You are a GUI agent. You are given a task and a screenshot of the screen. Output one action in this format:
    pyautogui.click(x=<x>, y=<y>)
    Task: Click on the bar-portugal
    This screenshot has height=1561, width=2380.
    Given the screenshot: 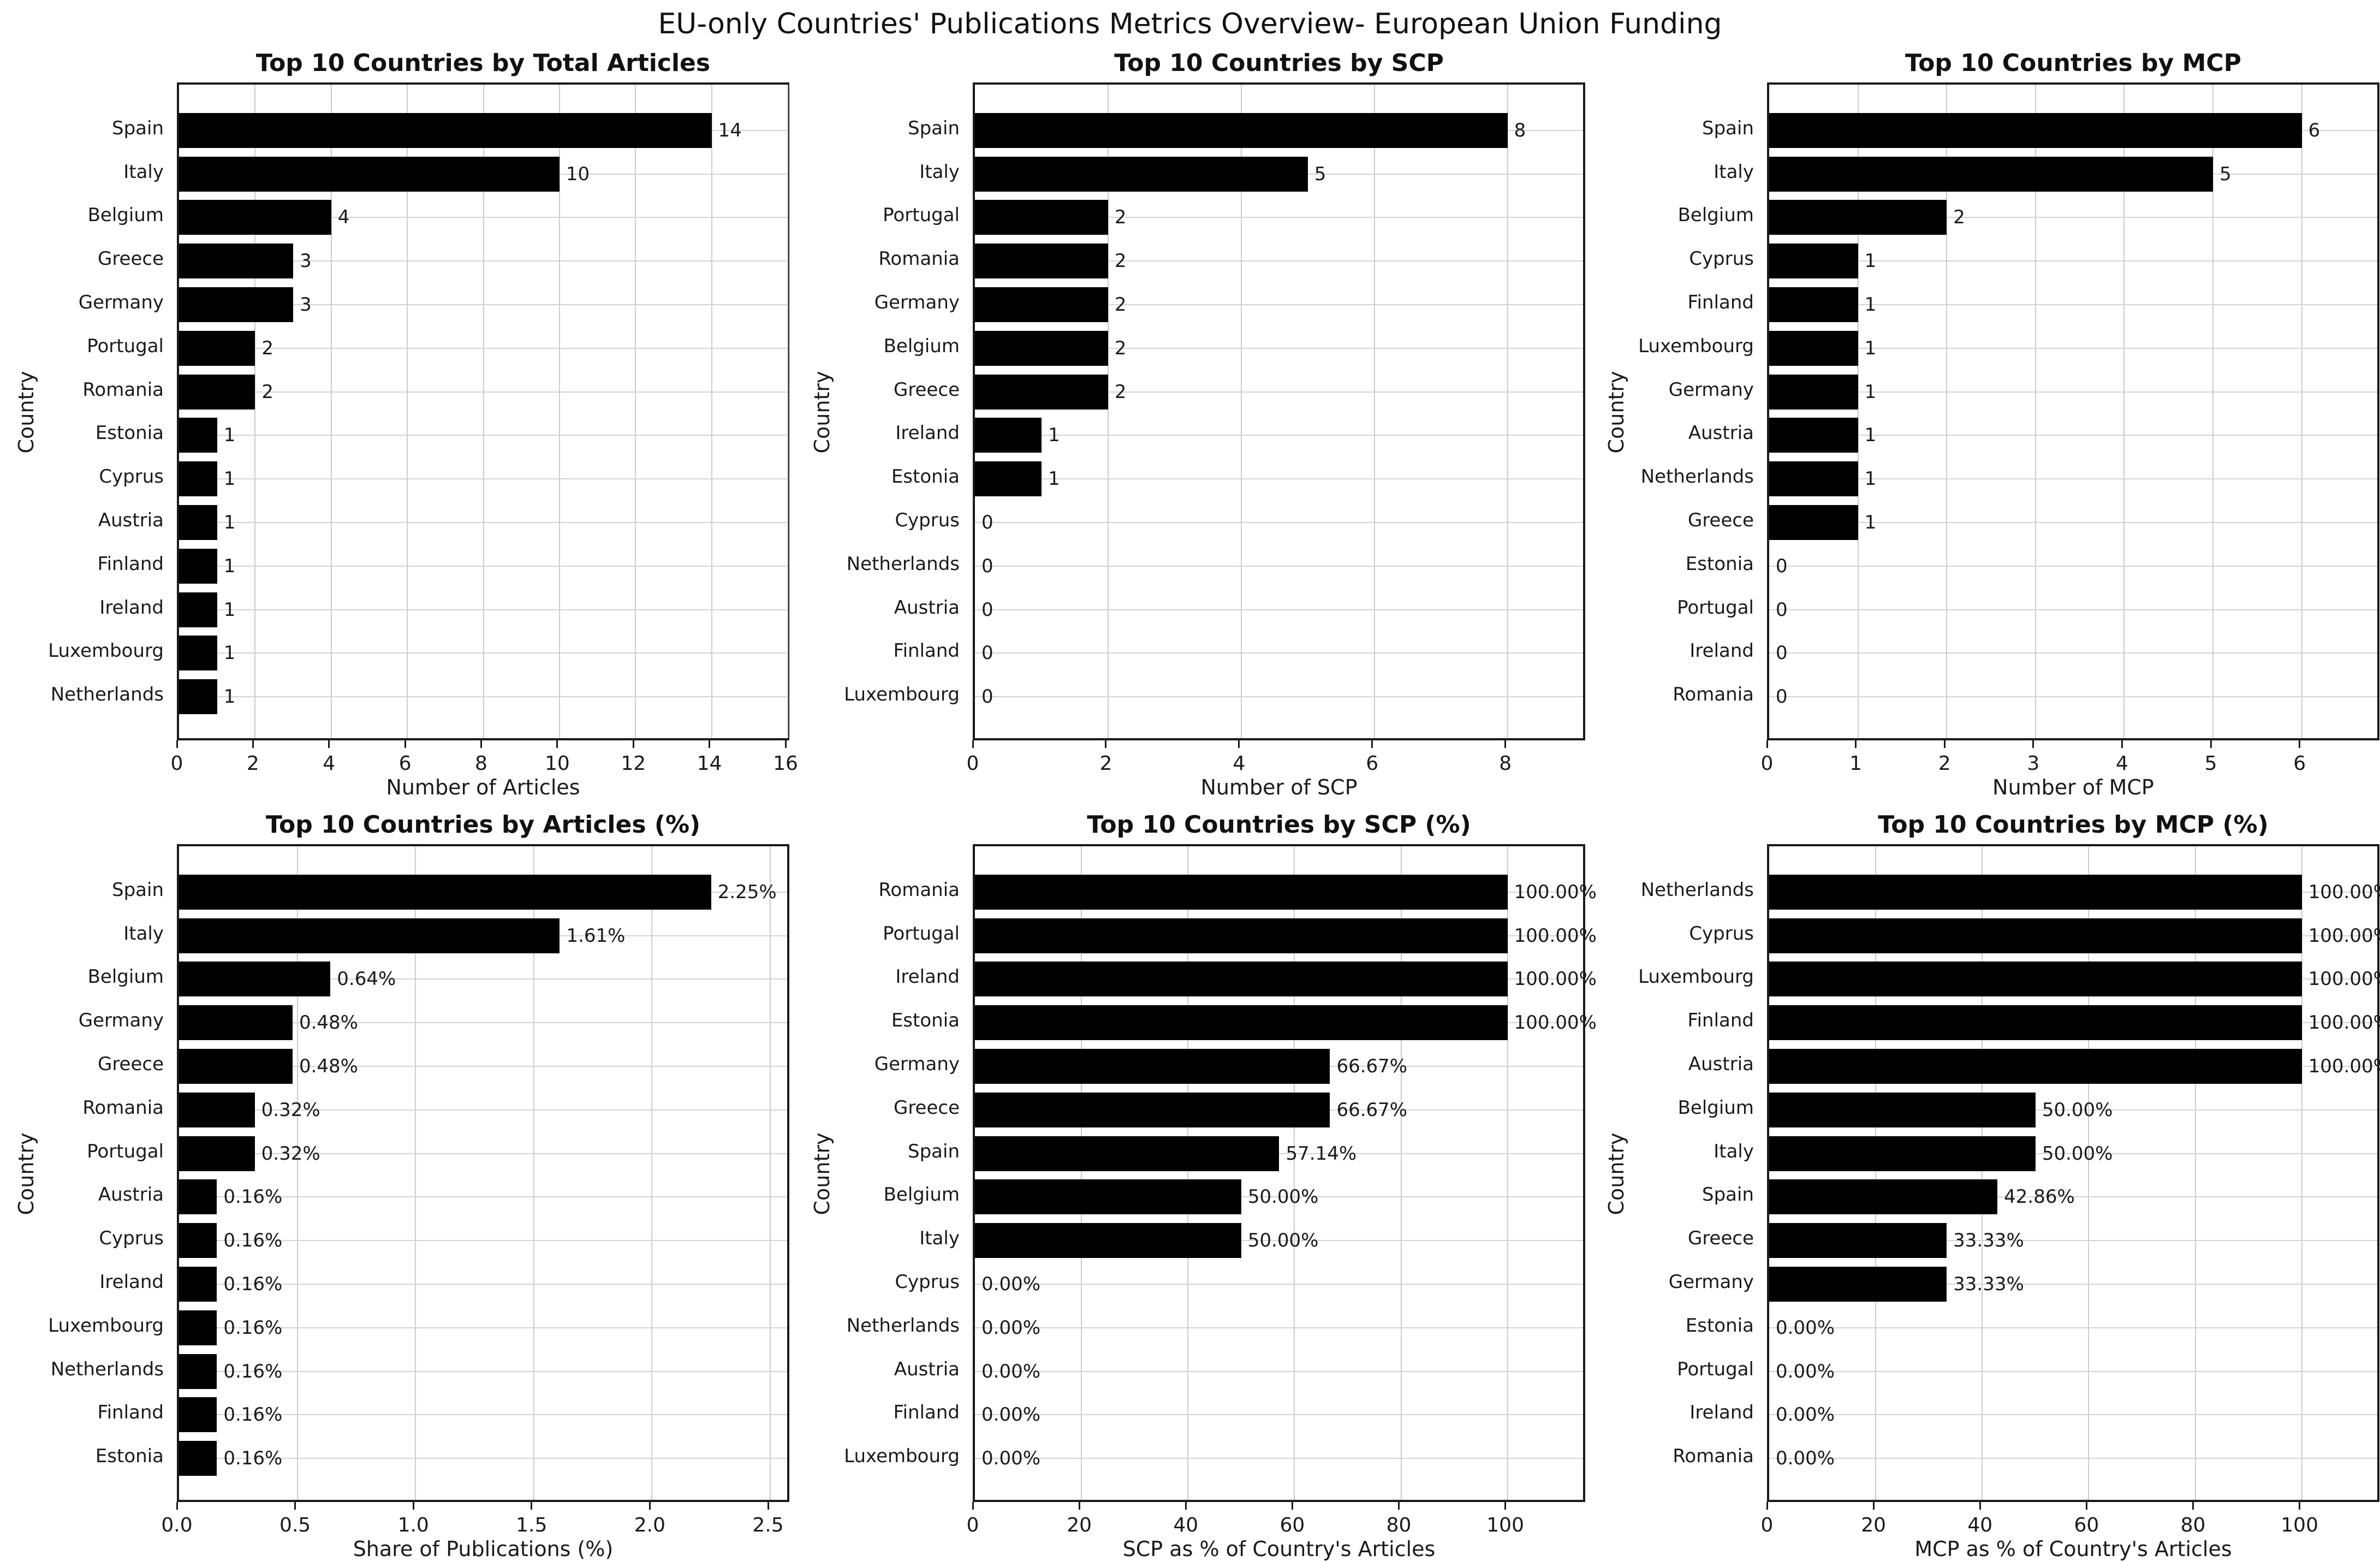 What is the action you would take?
    pyautogui.click(x=217, y=348)
    